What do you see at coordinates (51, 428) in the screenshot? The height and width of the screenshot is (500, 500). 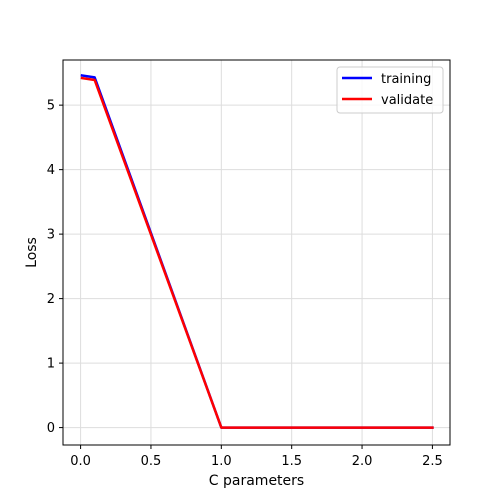 I see `y-tick-label: 0` at bounding box center [51, 428].